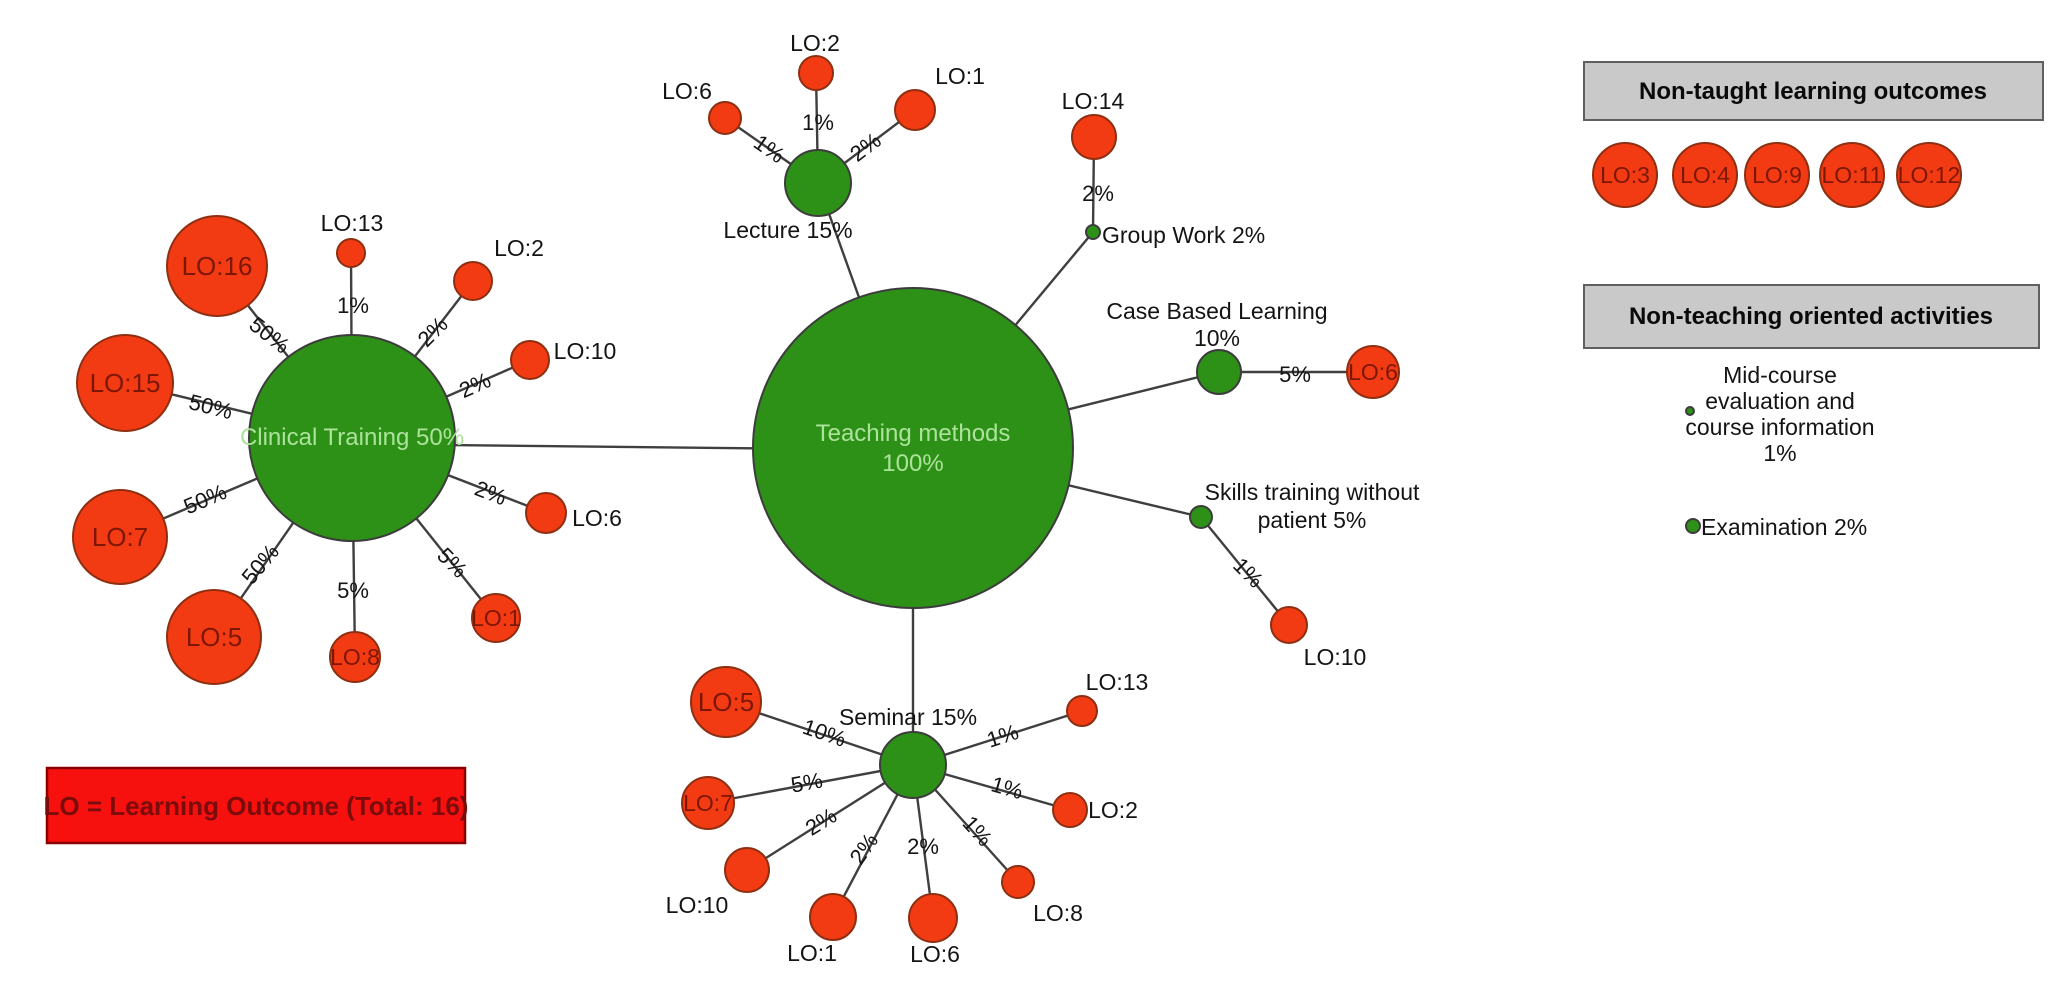 The image size is (2059, 1001). I want to click on clinical-lo15-pct: 50%, so click(210, 406).